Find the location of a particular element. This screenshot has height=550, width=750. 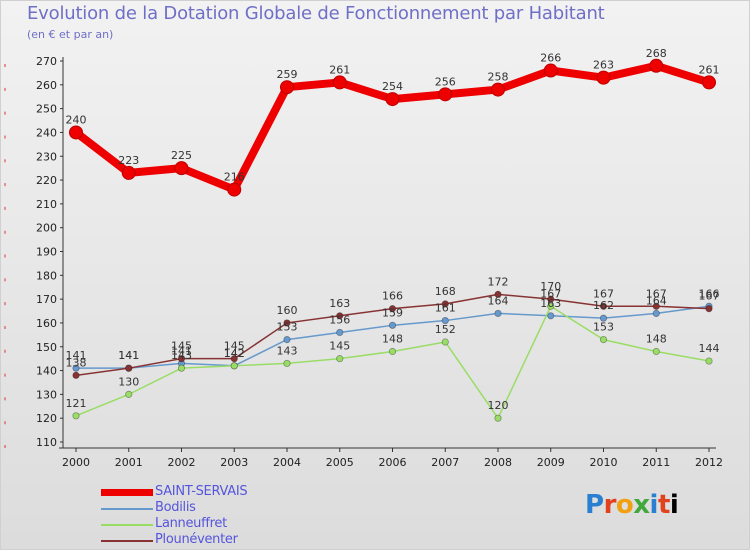

data-label: 141 is located at coordinates (76, 355).